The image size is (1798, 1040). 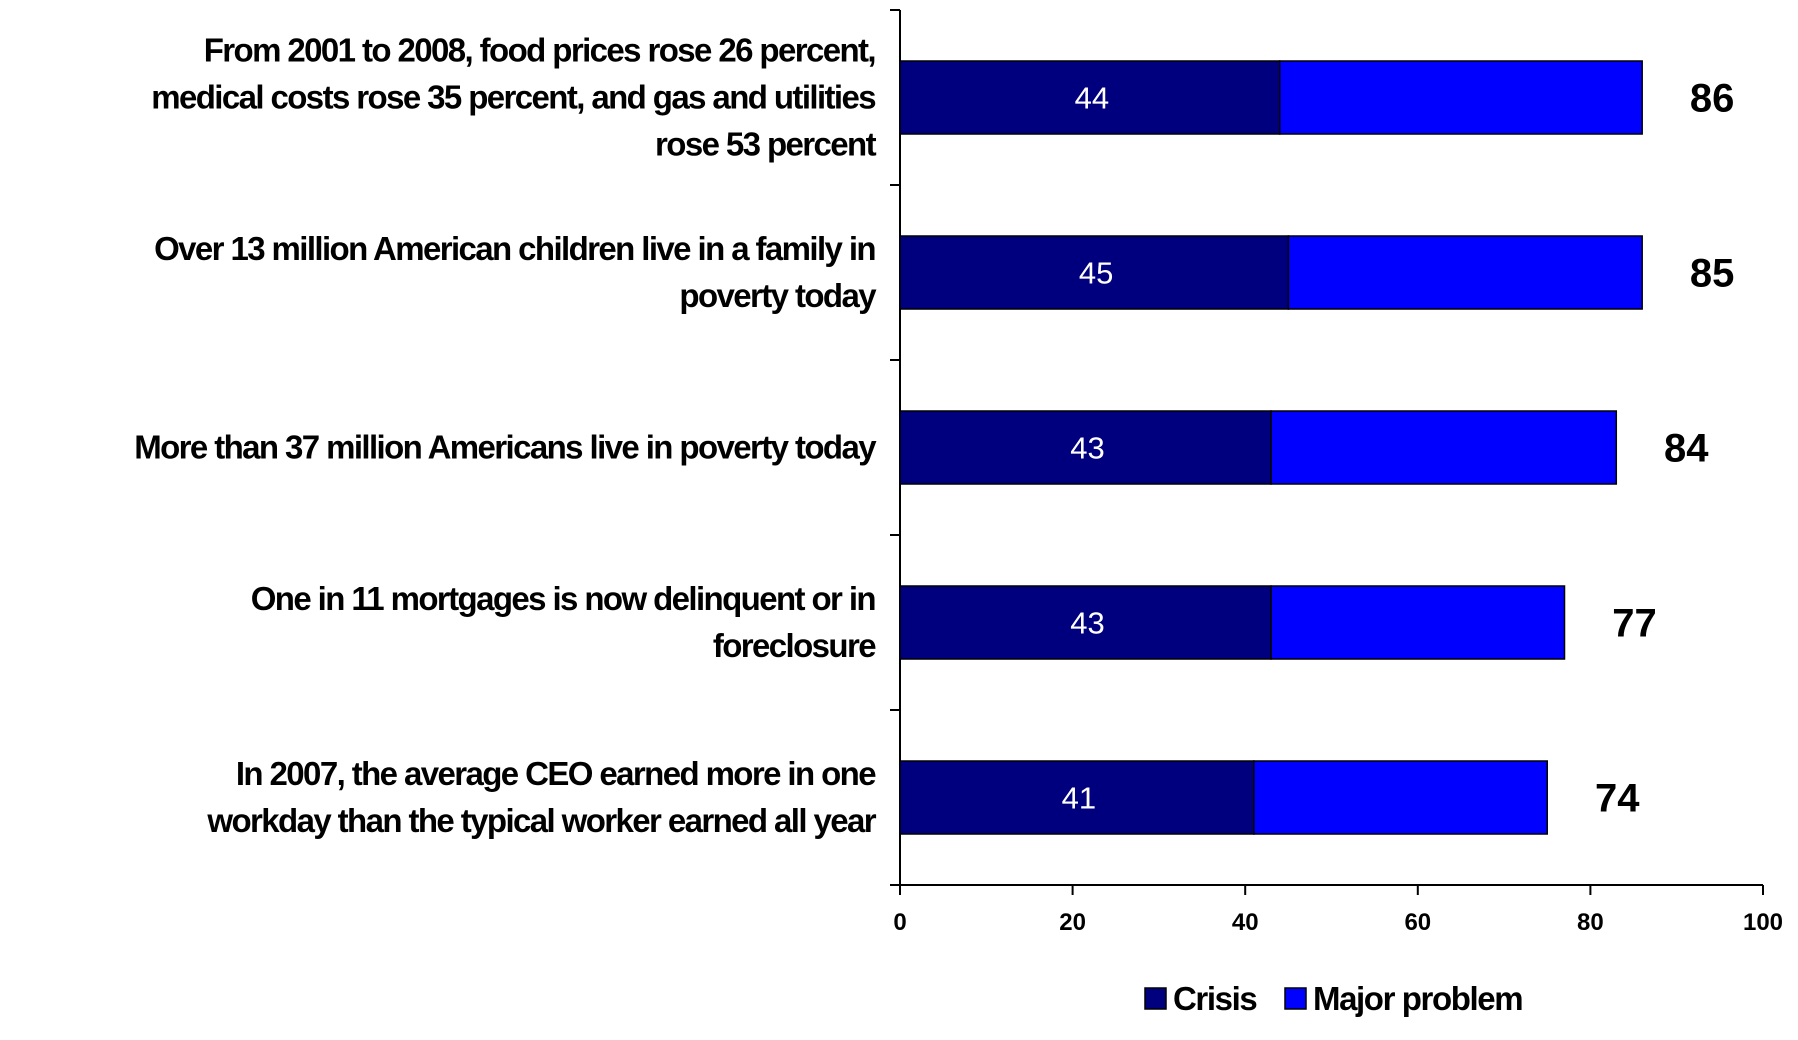 What do you see at coordinates (1214, 998) in the screenshot?
I see `legend-label-crisis: Crisis` at bounding box center [1214, 998].